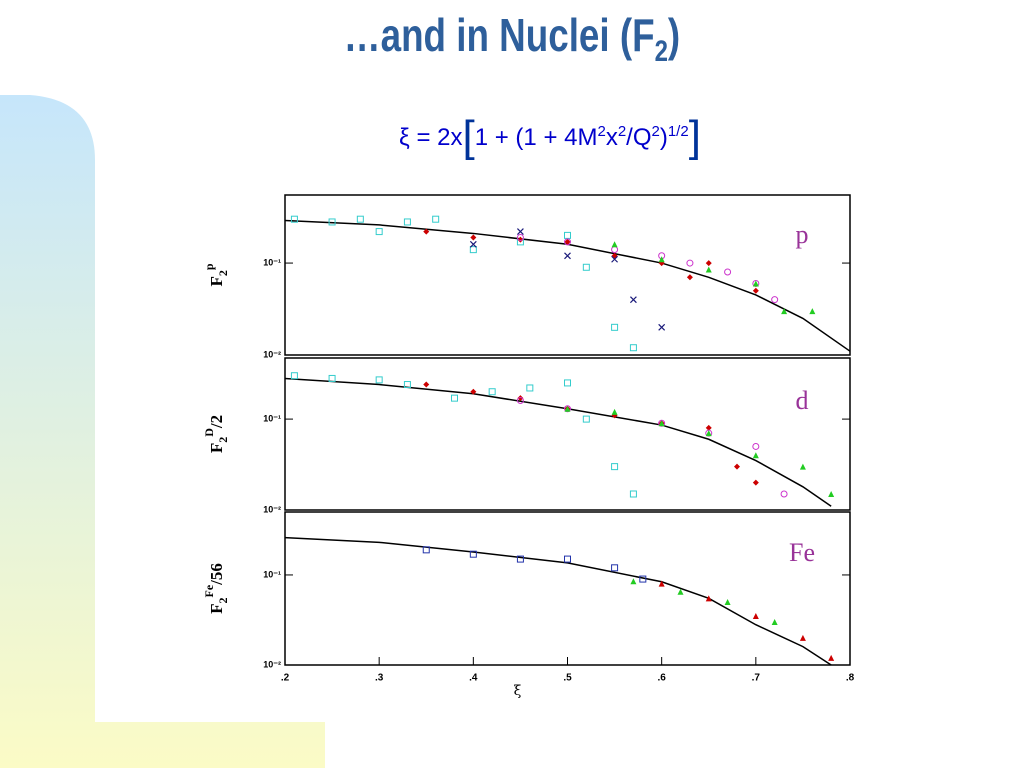 The height and width of the screenshot is (768, 1024). What do you see at coordinates (209, 590) in the screenshot?
I see `y-label-sup: Fe` at bounding box center [209, 590].